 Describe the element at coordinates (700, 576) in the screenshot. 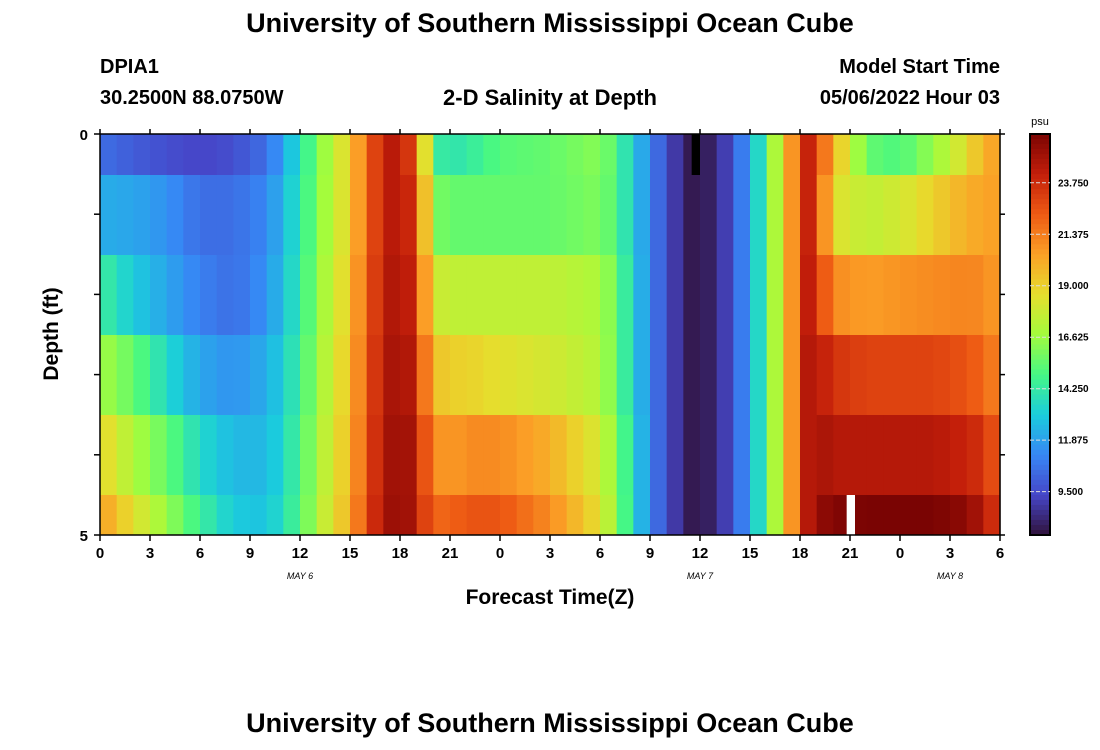

I see `date-label: MAY 7` at that location.